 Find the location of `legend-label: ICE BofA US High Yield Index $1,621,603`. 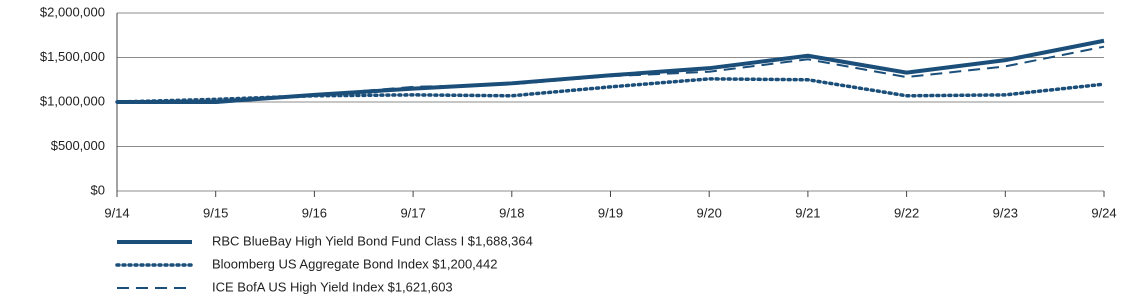

legend-label: ICE BofA US High Yield Index $1,621,603 is located at coordinates (332, 286).